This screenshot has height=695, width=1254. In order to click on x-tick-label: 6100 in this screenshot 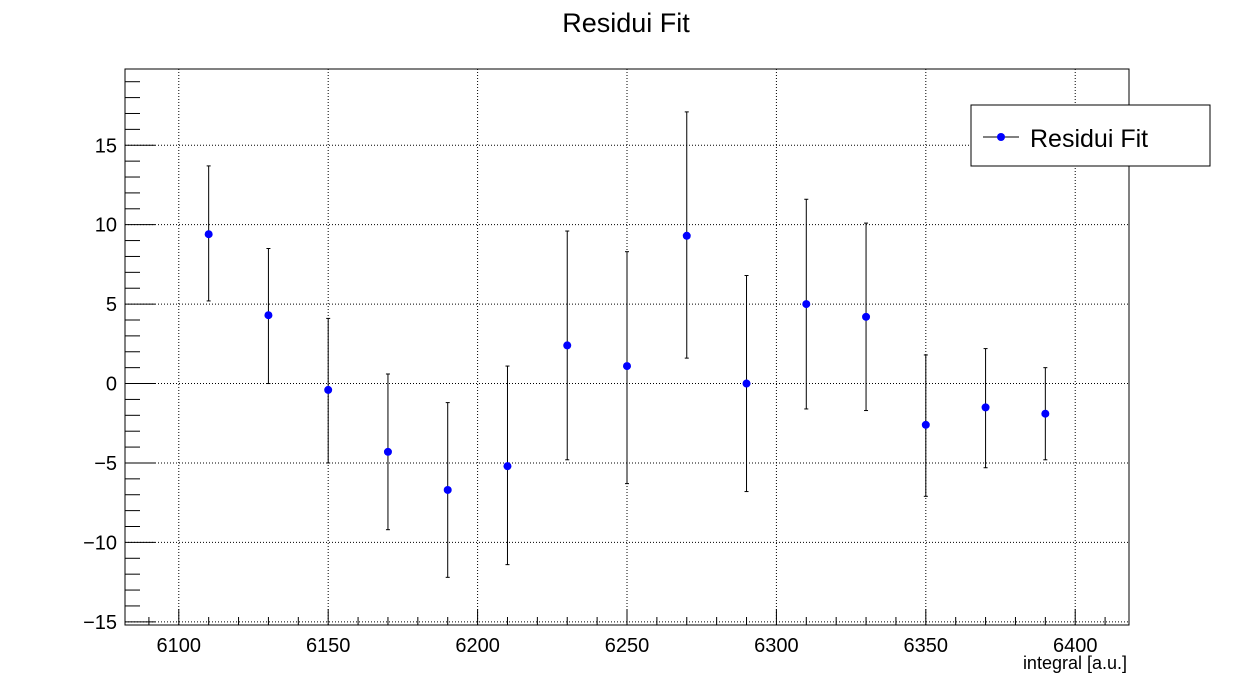, I will do `click(179, 646)`.